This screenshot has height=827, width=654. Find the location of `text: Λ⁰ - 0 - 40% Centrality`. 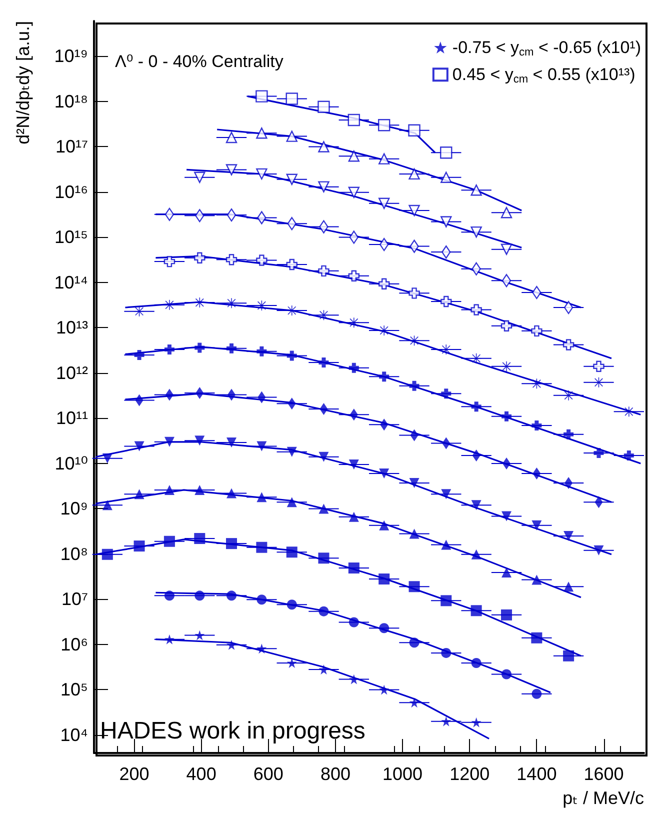

text: Λ⁰ - 0 - 40% Centrality is located at coordinates (199, 61).